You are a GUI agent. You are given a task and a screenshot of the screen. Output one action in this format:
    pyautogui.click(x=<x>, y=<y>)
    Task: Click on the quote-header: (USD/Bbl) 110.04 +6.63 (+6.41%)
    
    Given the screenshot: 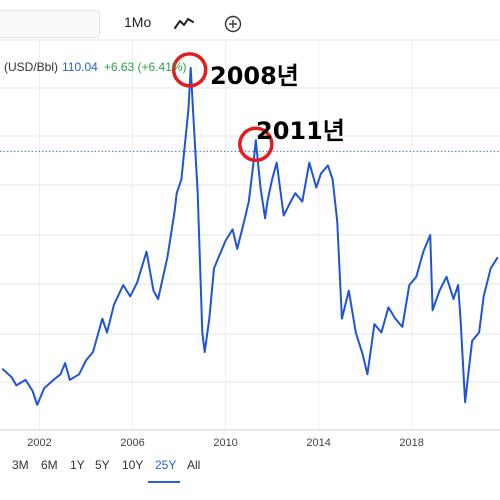 What is the action you would take?
    pyautogui.click(x=95, y=67)
    